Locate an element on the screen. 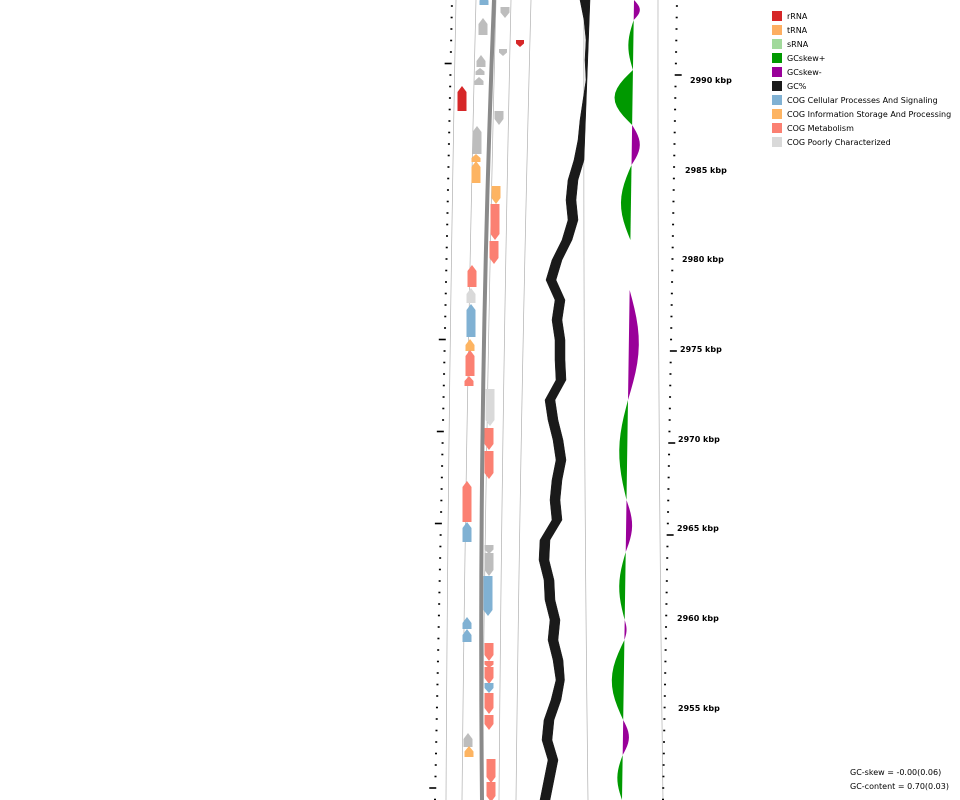 This screenshot has height=800, width=960. legend-item-cog-cellular: COG Cellular Processes And Signaling is located at coordinates (861, 100).